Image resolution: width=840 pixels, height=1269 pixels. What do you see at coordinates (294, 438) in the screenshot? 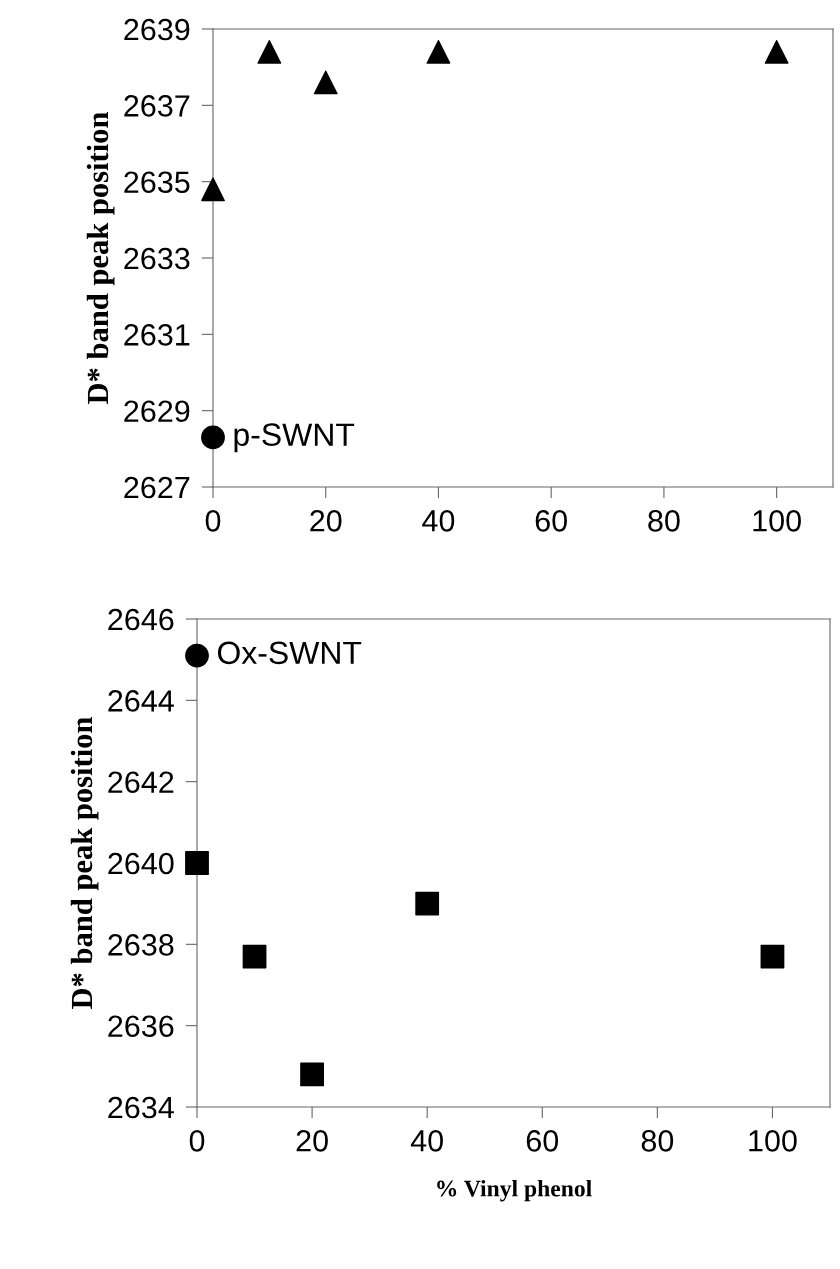
I see `series-label: p-SWNT` at bounding box center [294, 438].